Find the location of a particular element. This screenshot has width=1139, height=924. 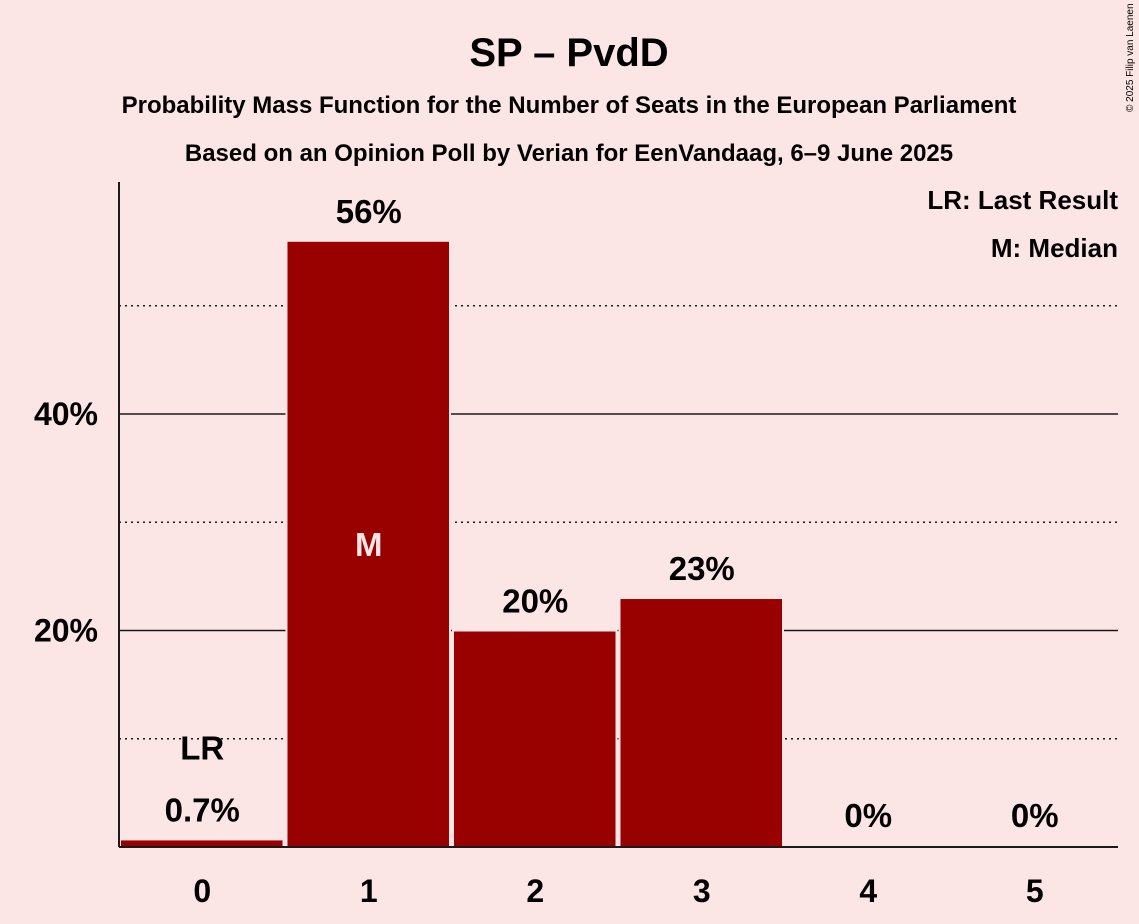

x-tick-label: 0 is located at coordinates (202, 891).